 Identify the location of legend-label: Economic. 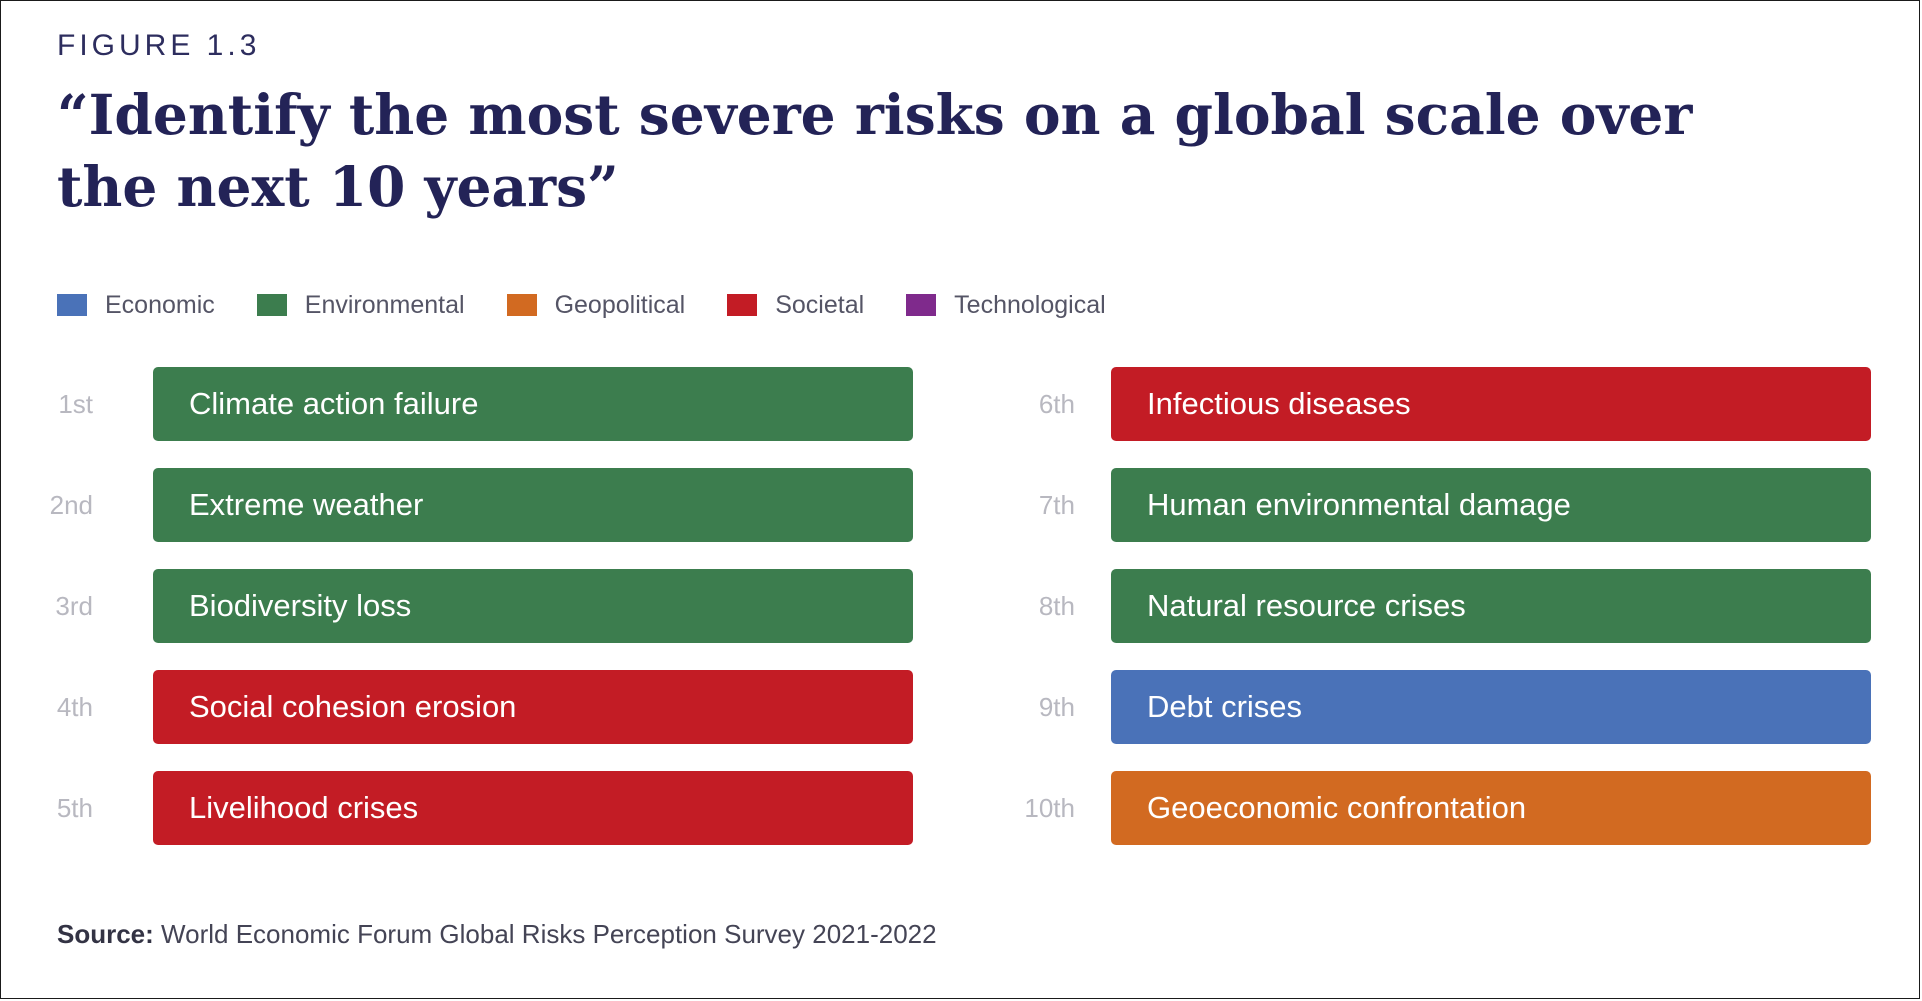
(160, 304).